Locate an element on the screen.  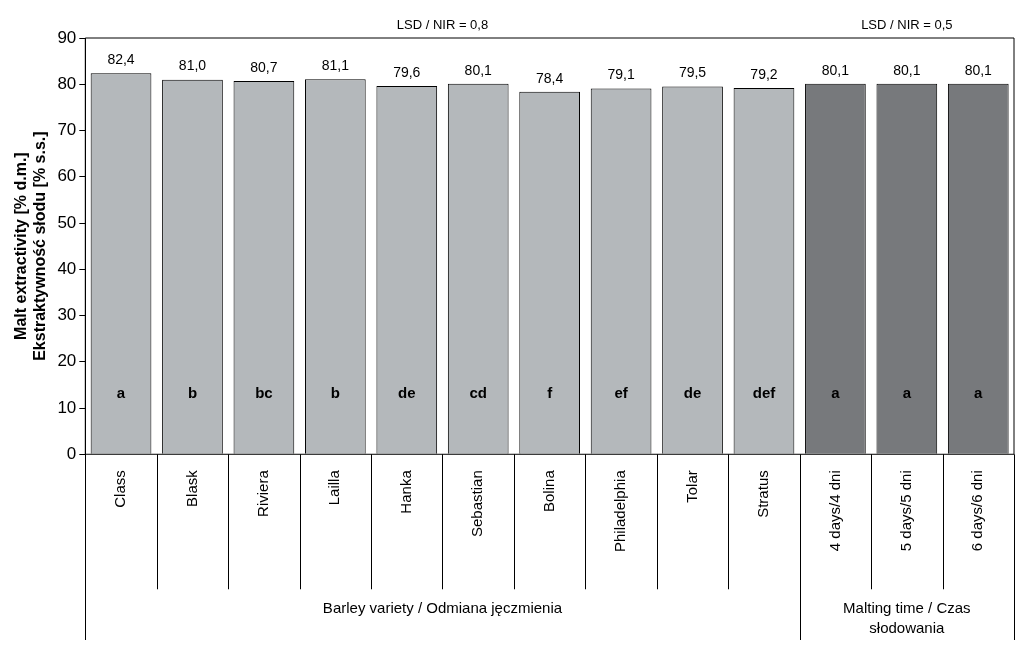
text: LSD / NIR = 0,5 is located at coordinates (907, 25).